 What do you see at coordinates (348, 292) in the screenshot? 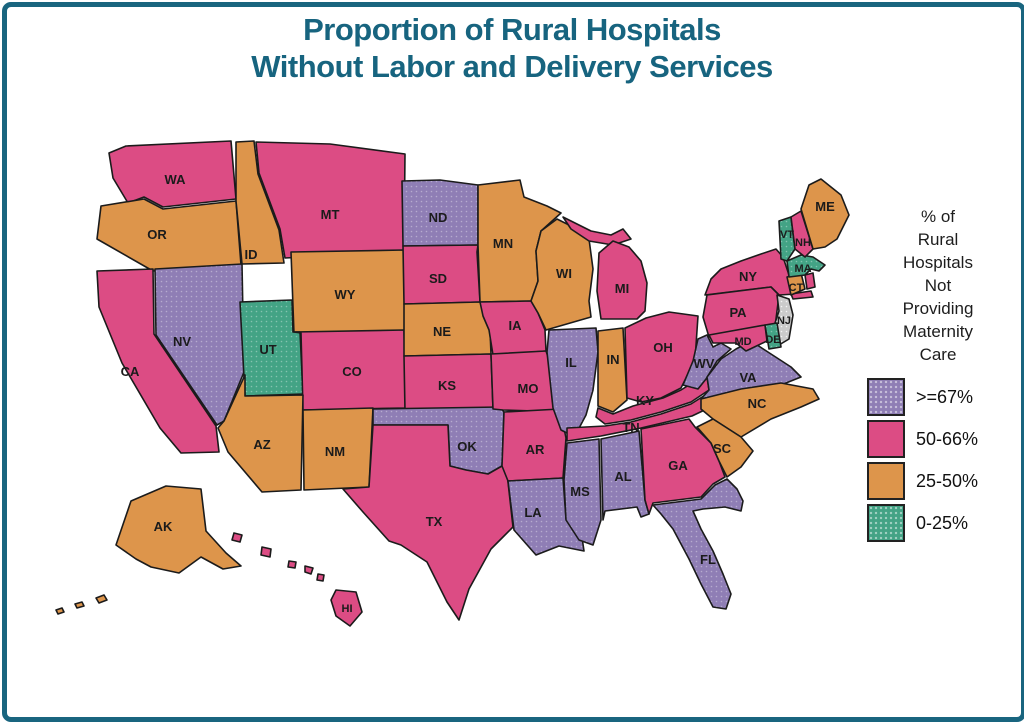
I see `state-wy` at bounding box center [348, 292].